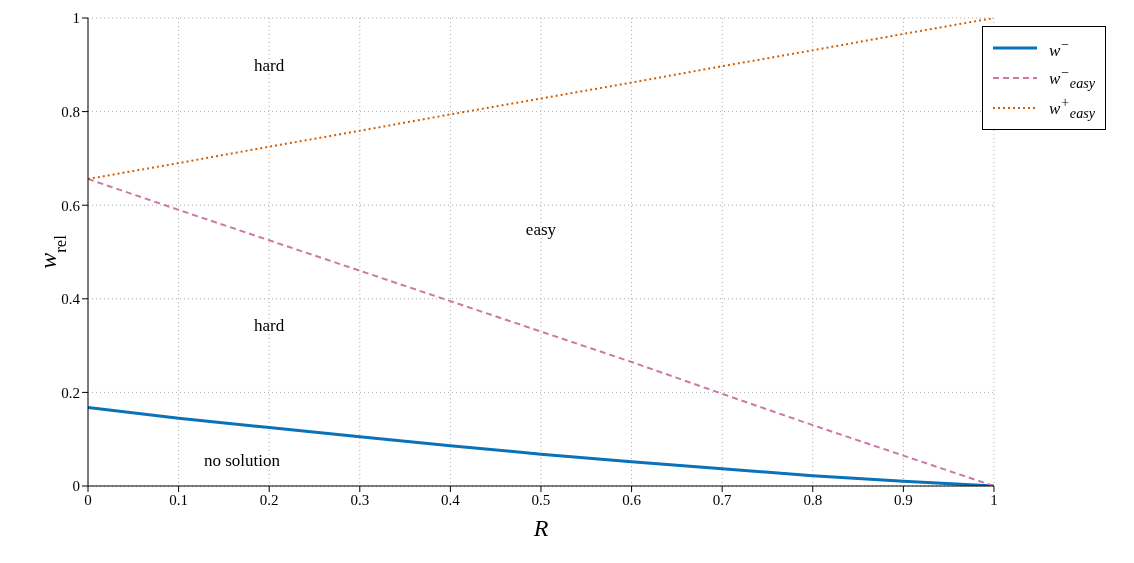  I want to click on x-tick-label: 0.6, so click(632, 499).